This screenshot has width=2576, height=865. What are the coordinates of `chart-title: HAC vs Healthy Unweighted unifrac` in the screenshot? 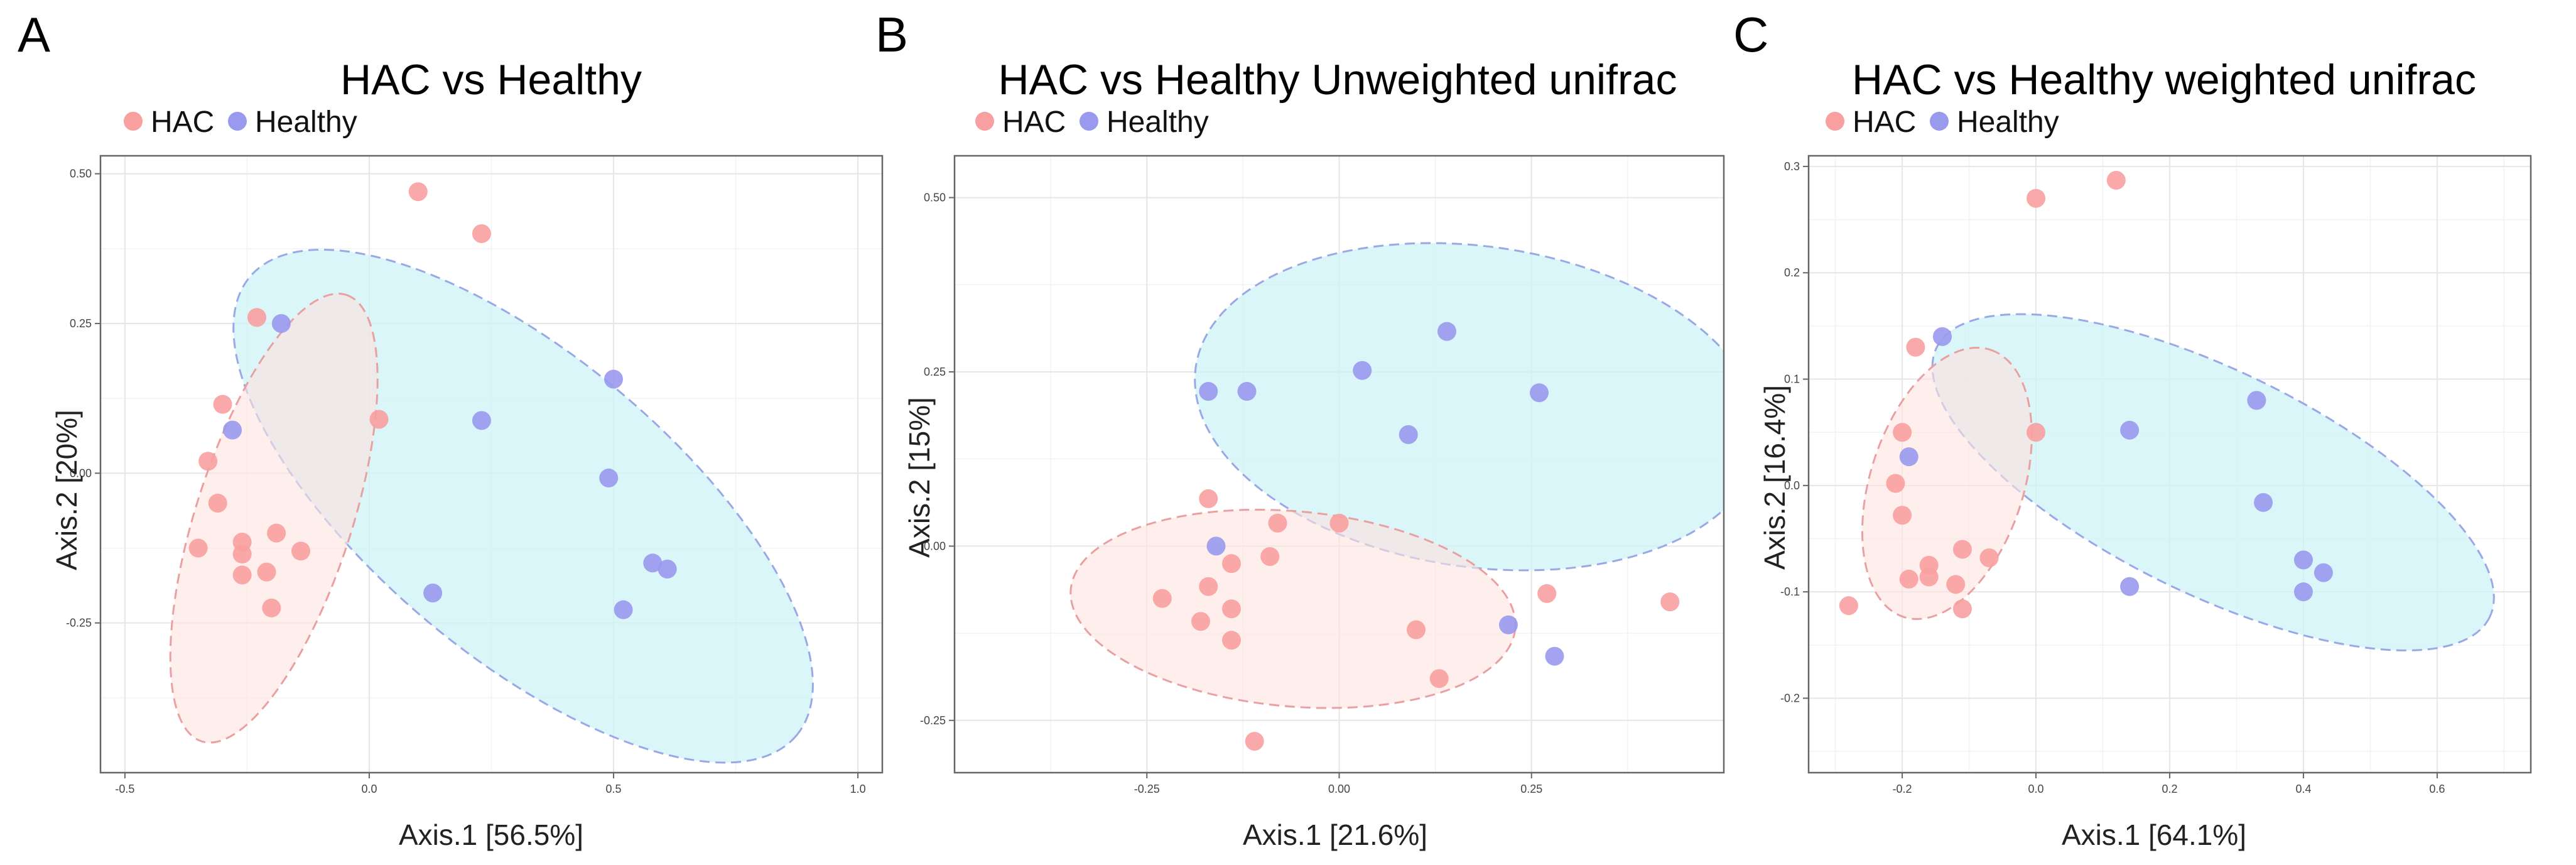 It's located at (1337, 80).